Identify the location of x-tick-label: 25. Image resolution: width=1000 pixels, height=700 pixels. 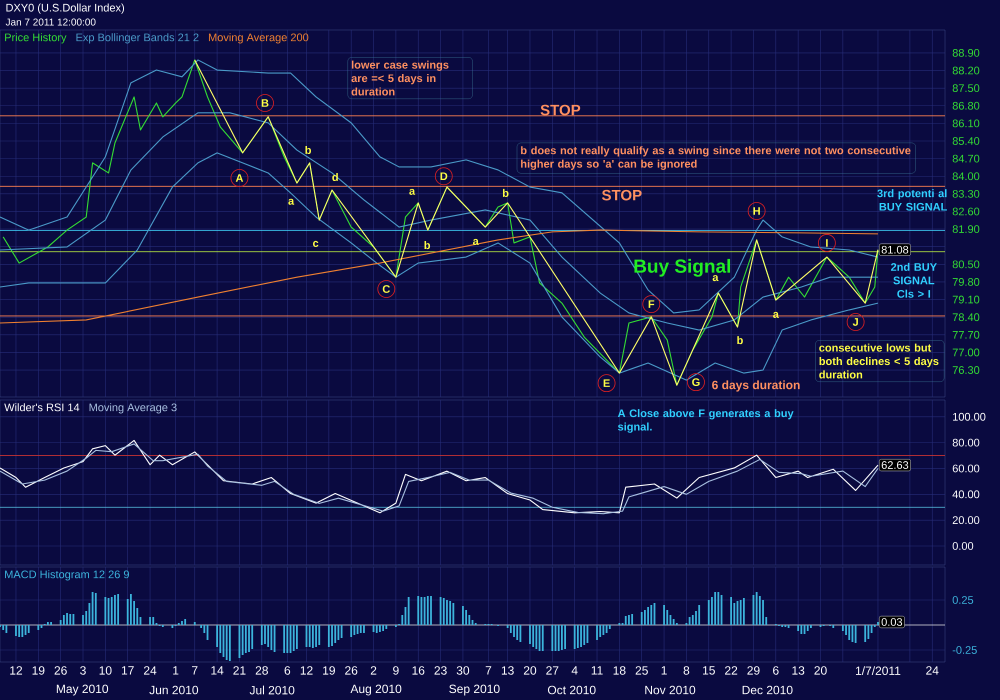
(642, 670).